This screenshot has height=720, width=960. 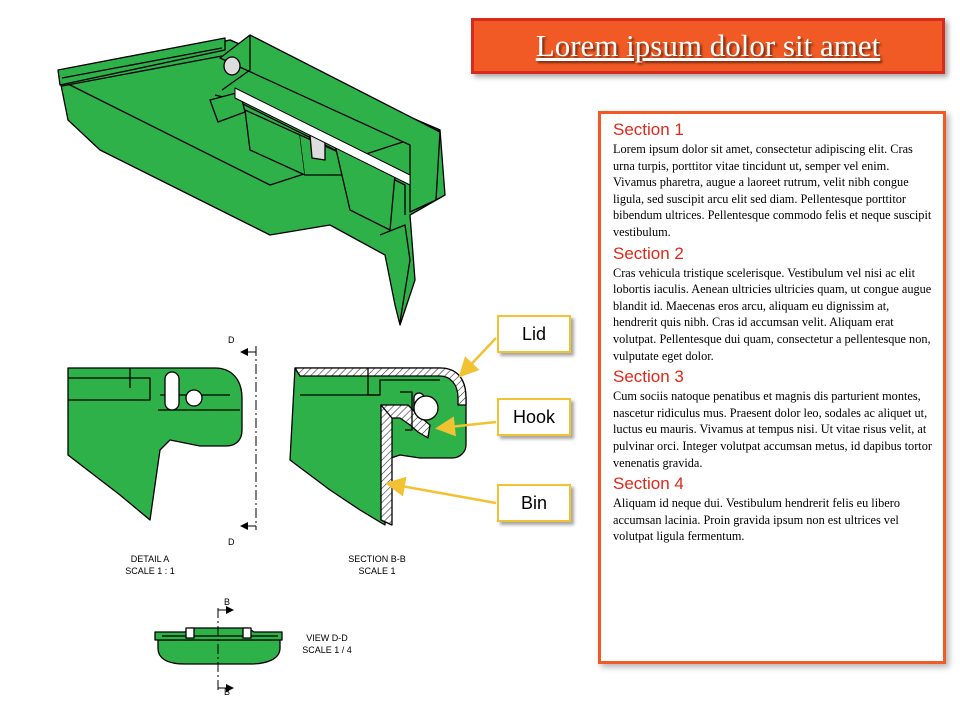 I want to click on callout-arrow-hook, so click(x=466, y=426).